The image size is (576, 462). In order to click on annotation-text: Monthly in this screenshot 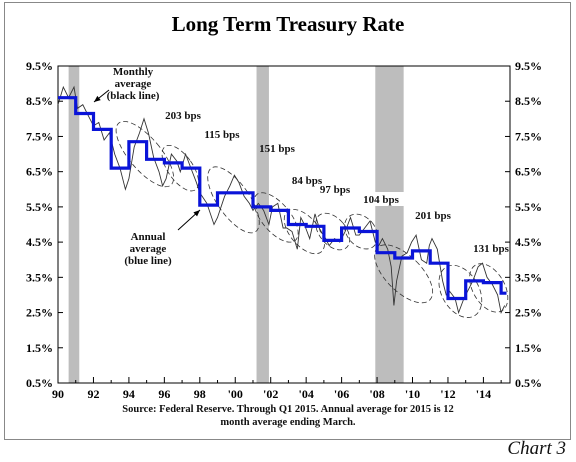, I will do `click(133, 72)`.